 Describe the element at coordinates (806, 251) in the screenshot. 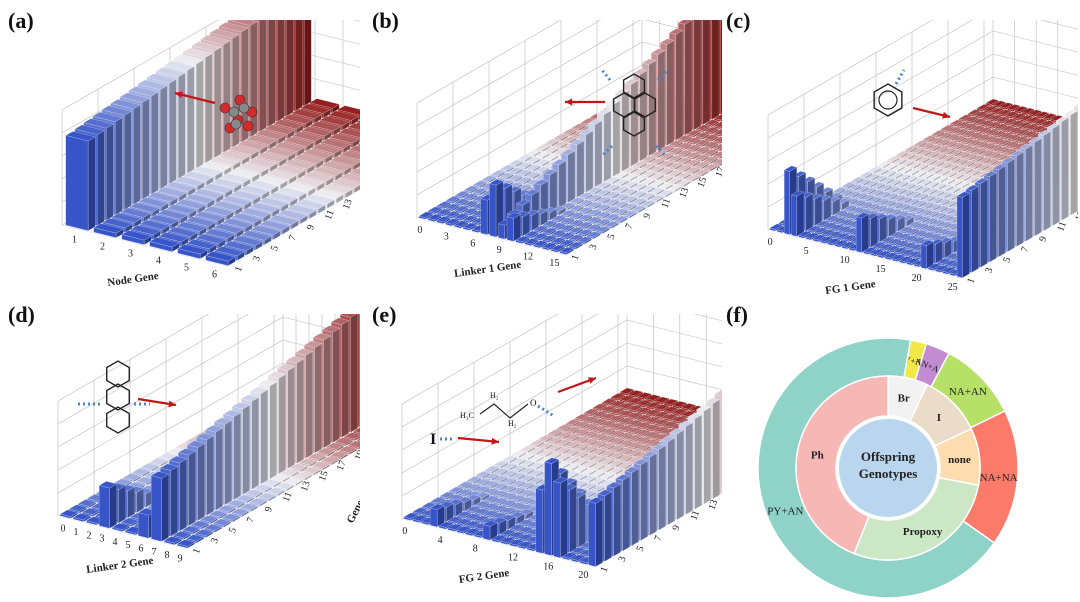

I see `x-tick-label: 5` at that location.